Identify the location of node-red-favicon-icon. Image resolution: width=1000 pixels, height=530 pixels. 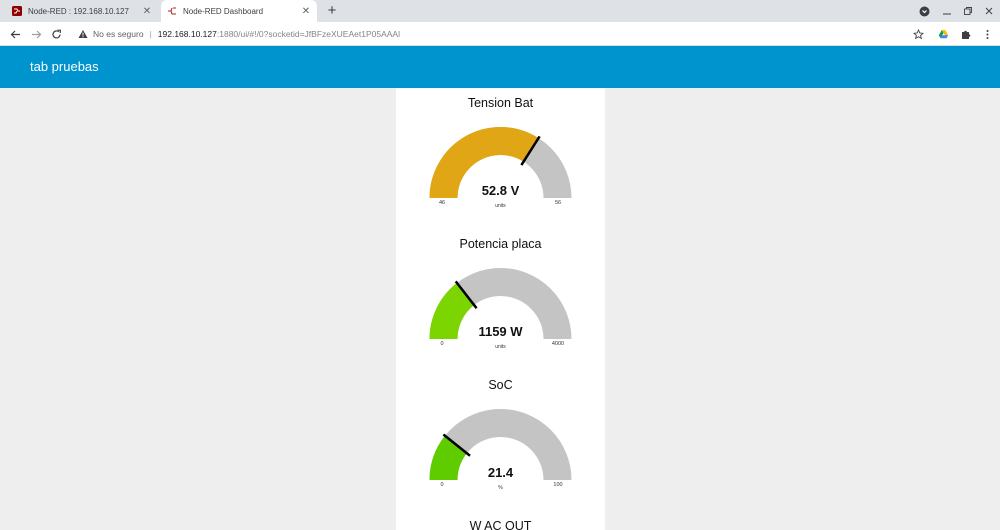
(17, 11).